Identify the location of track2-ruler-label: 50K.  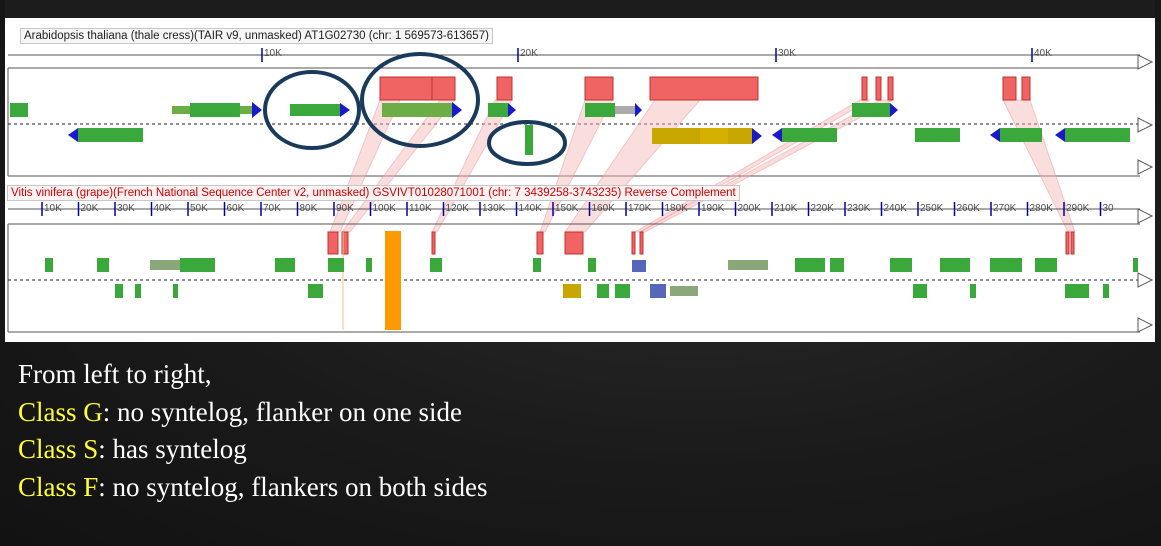
(199, 208).